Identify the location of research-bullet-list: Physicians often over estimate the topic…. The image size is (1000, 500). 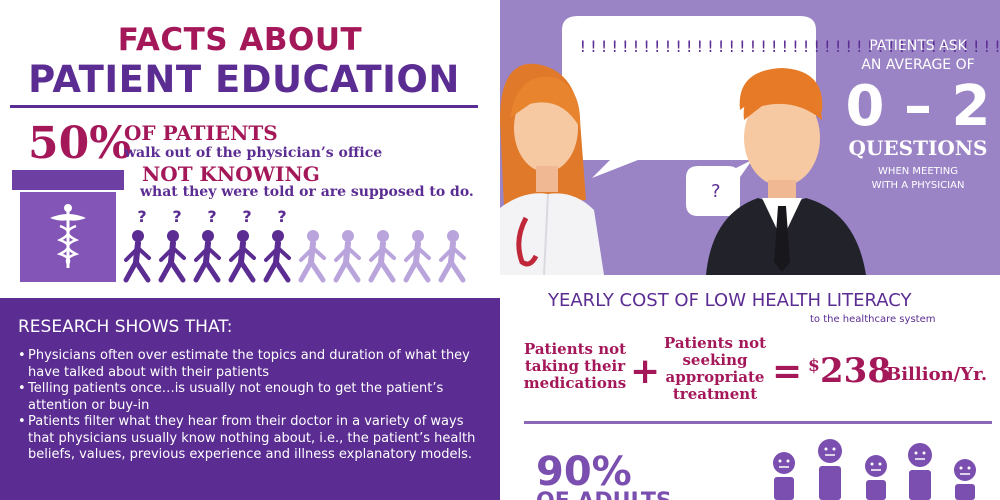
(248, 406).